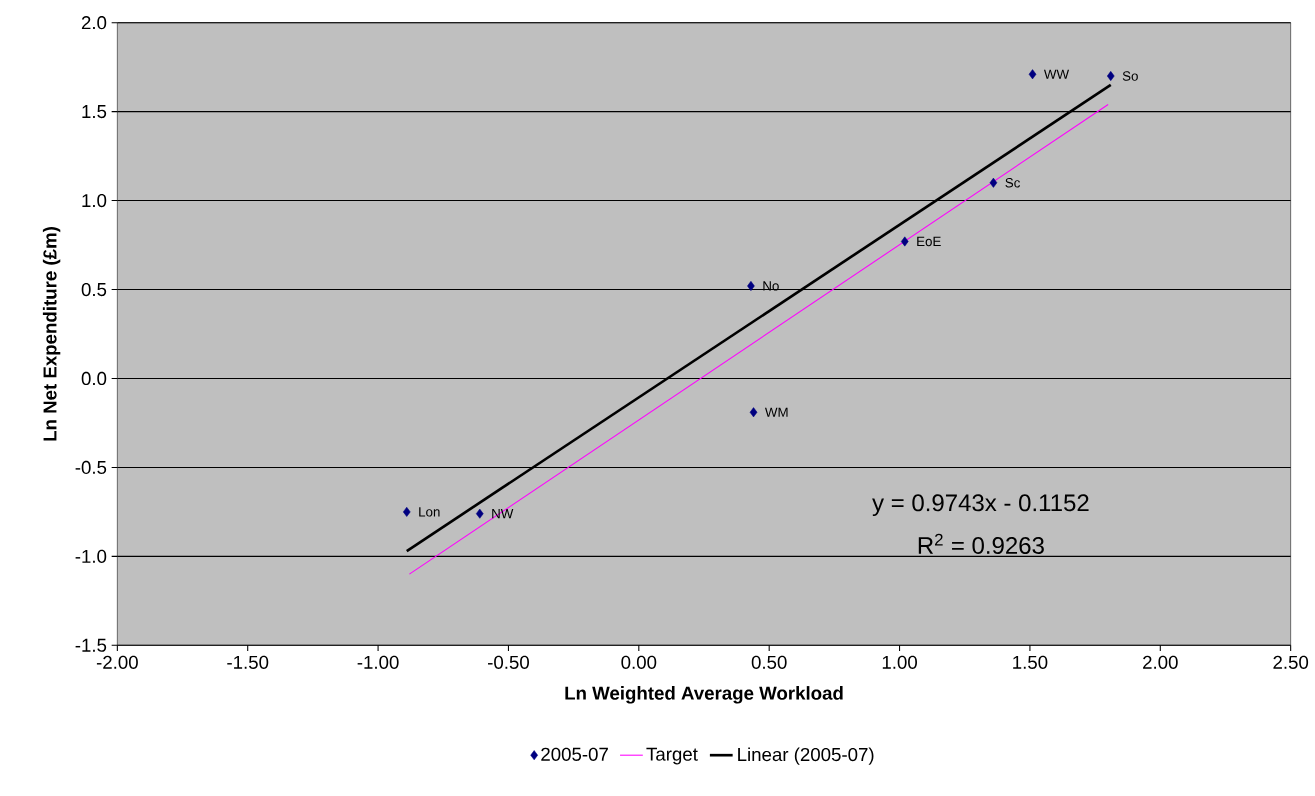 The image size is (1315, 796). What do you see at coordinates (1030, 662) in the screenshot?
I see `x-tick-label: 1.50` at bounding box center [1030, 662].